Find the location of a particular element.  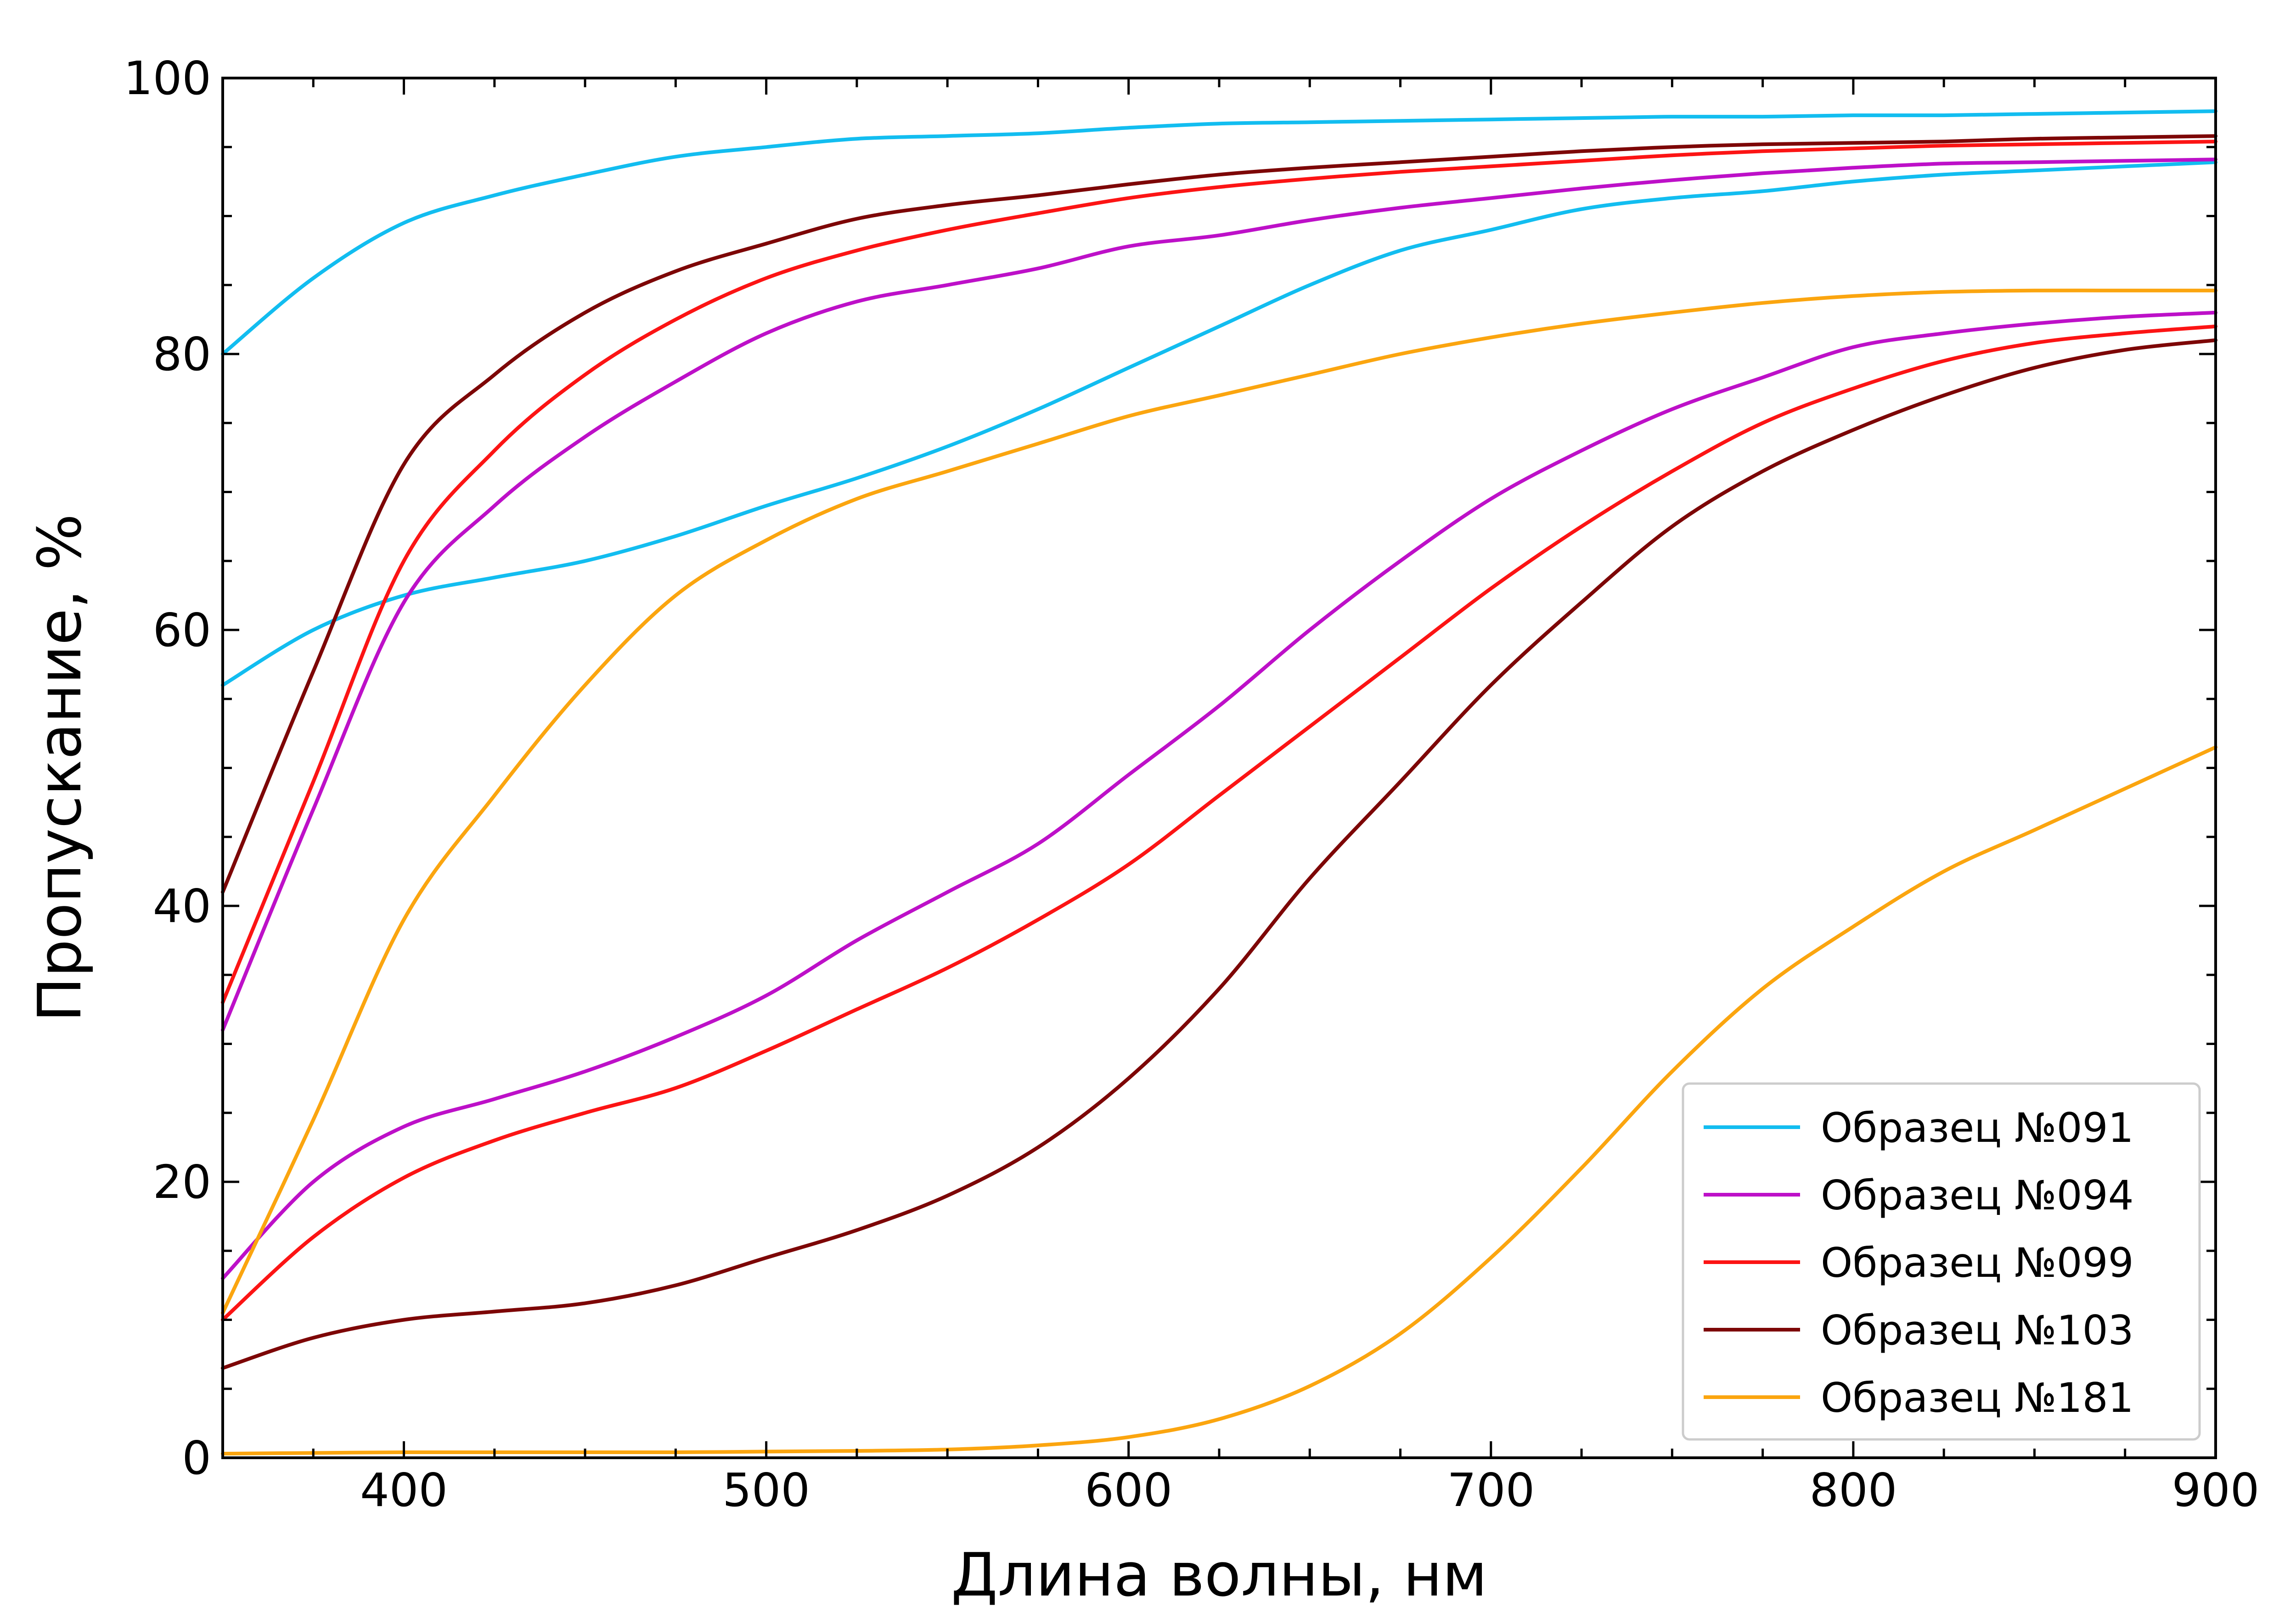

legend-label: Образец №103 is located at coordinates (1977, 1330).